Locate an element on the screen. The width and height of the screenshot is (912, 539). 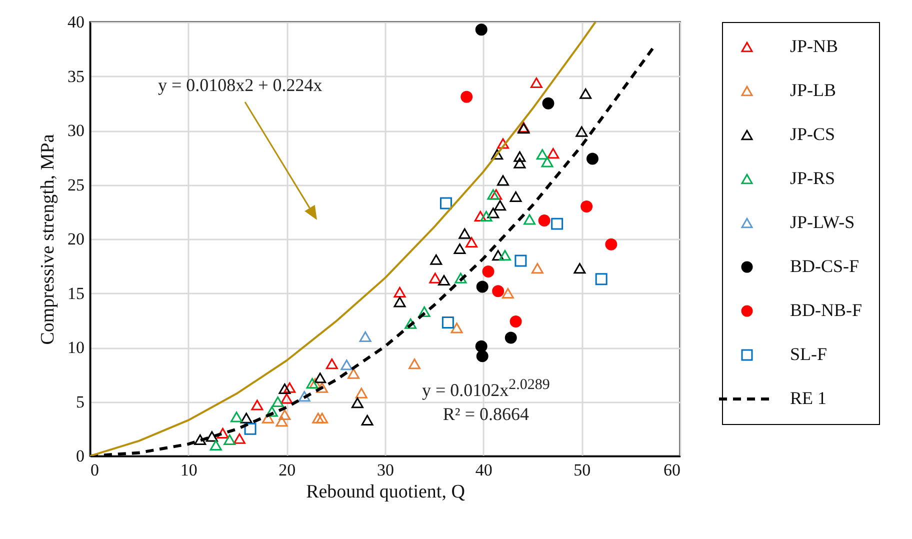
y-tick-label: 5 is located at coordinates (80, 402).